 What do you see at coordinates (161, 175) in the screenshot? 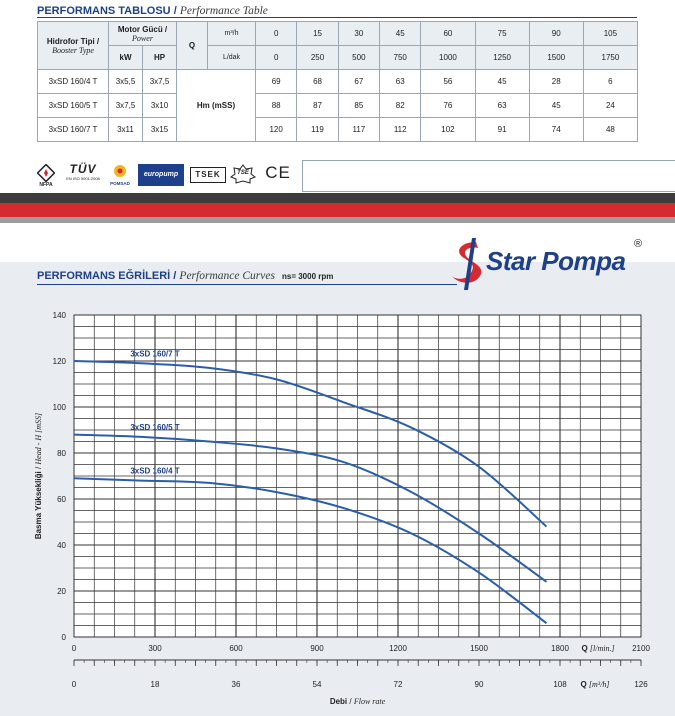
I see `europump-logo: europump` at bounding box center [161, 175].